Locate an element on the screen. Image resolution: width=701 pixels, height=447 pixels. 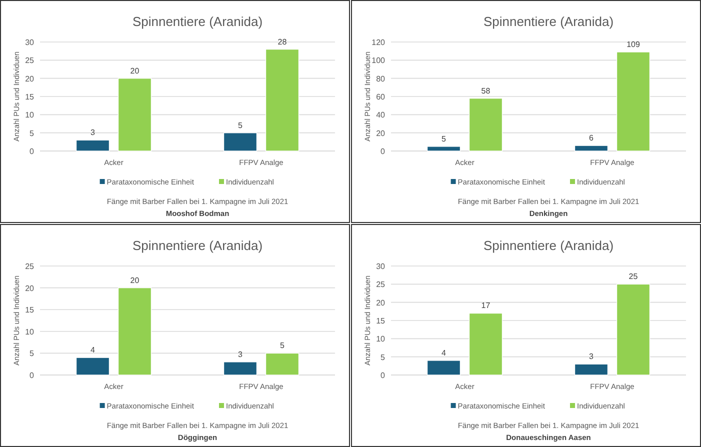
y-tick-label: 60 is located at coordinates (381, 97).